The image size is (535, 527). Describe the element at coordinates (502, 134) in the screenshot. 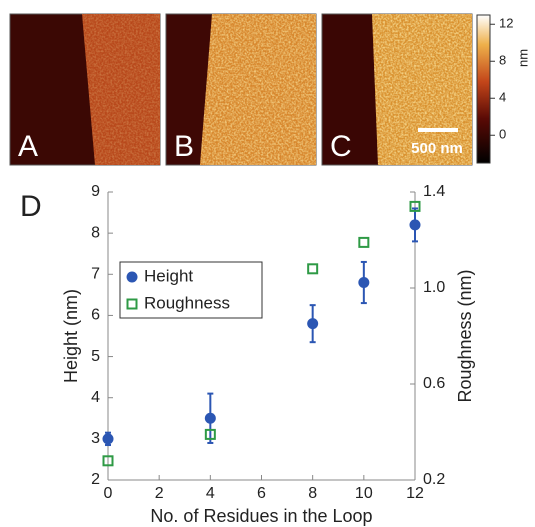

I see `colorbar-tick-label: 0` at that location.